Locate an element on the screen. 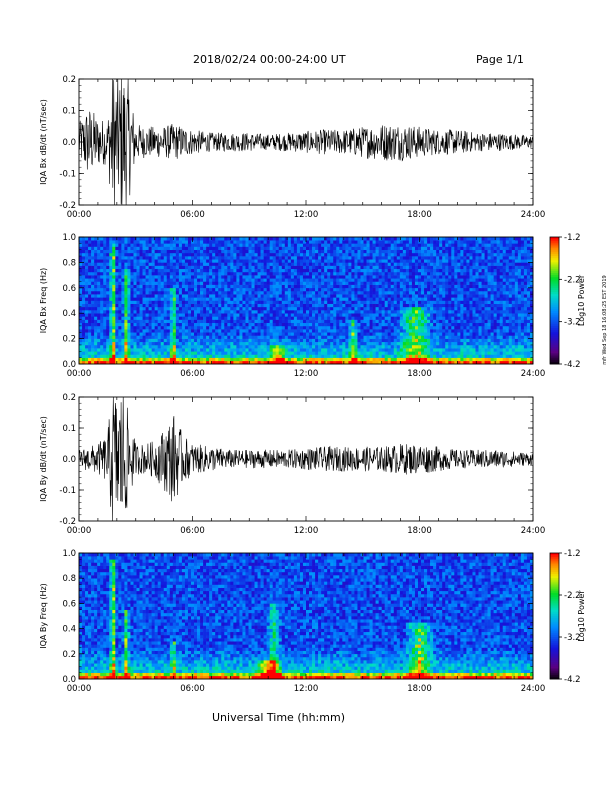  x-tick-label-4-4: 18:00 is located at coordinates (419, 689).